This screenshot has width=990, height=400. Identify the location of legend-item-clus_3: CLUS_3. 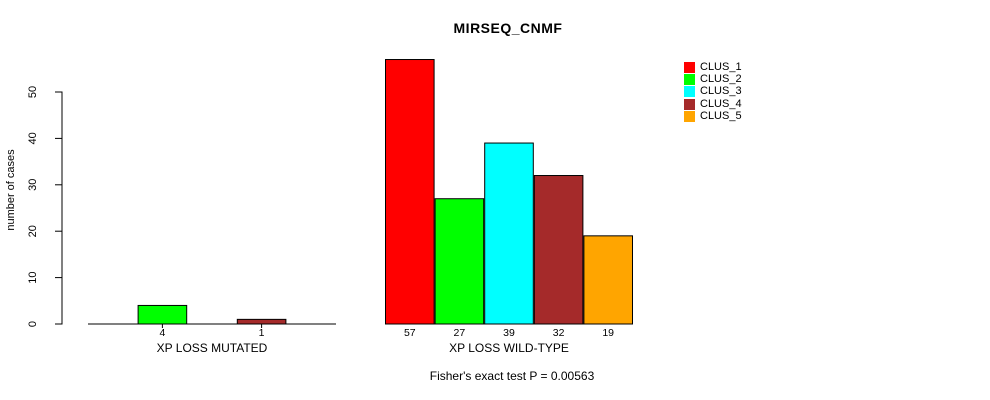
(713, 92).